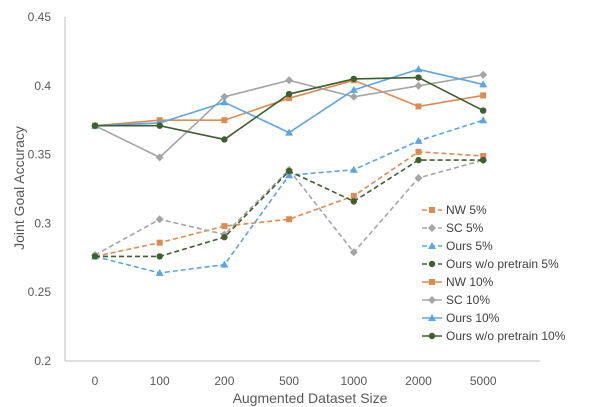 The image size is (597, 407). Describe the element at coordinates (465, 228) in the screenshot. I see `legend-label: SC 5%` at that location.